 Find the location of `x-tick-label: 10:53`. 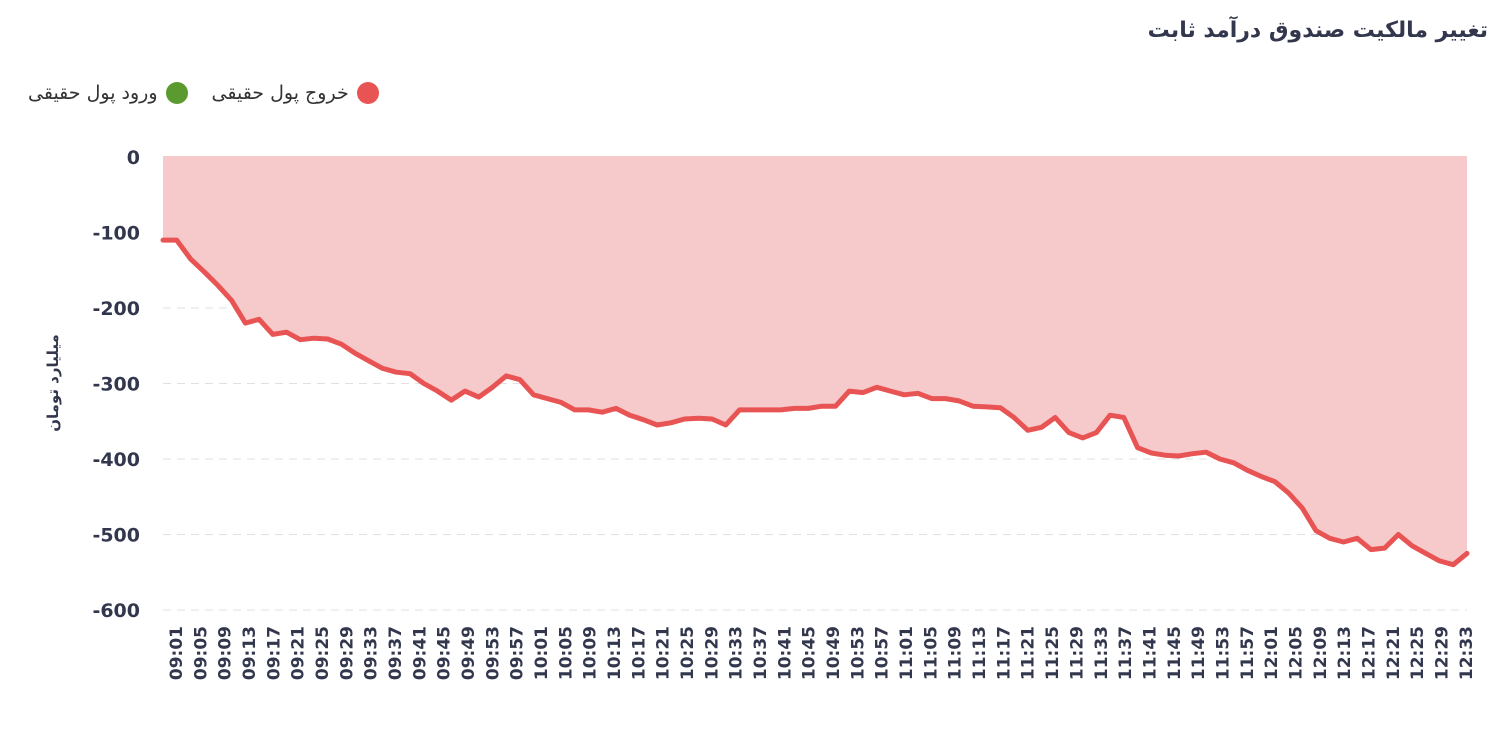

x-tick-label: 10:53 is located at coordinates (858, 653).